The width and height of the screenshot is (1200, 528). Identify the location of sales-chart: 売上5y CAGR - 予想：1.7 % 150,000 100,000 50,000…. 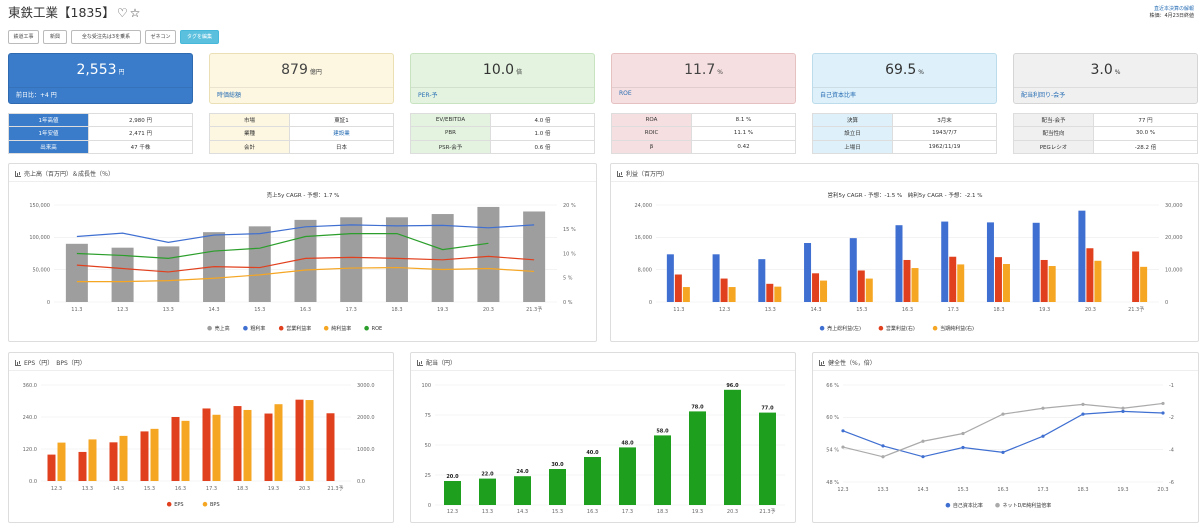
(302, 261).